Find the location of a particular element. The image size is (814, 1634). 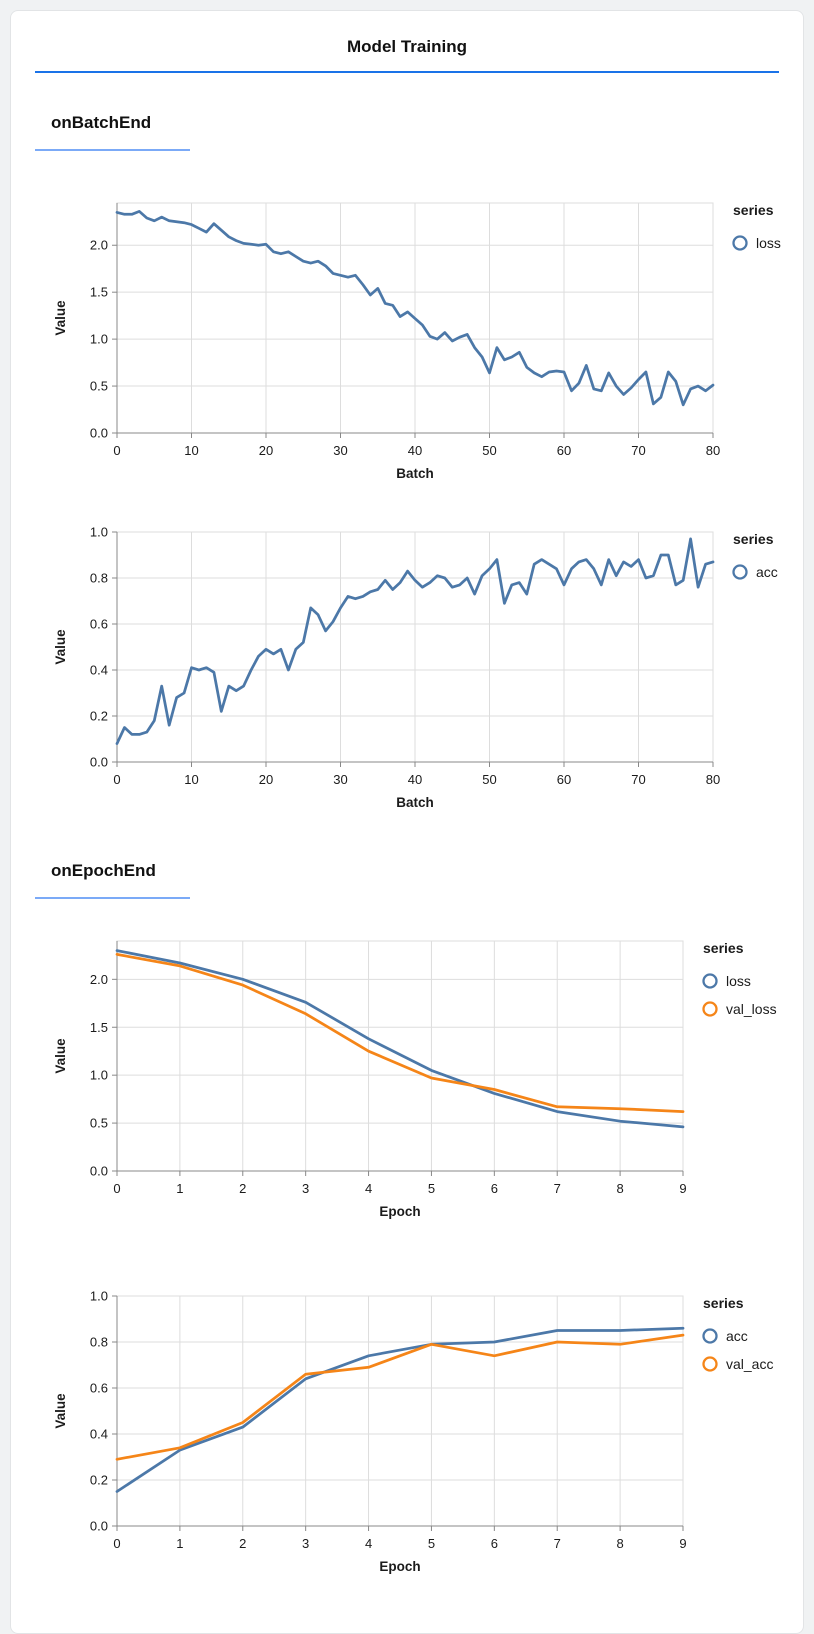

y-tick-label: 0.4 is located at coordinates (99, 1434).